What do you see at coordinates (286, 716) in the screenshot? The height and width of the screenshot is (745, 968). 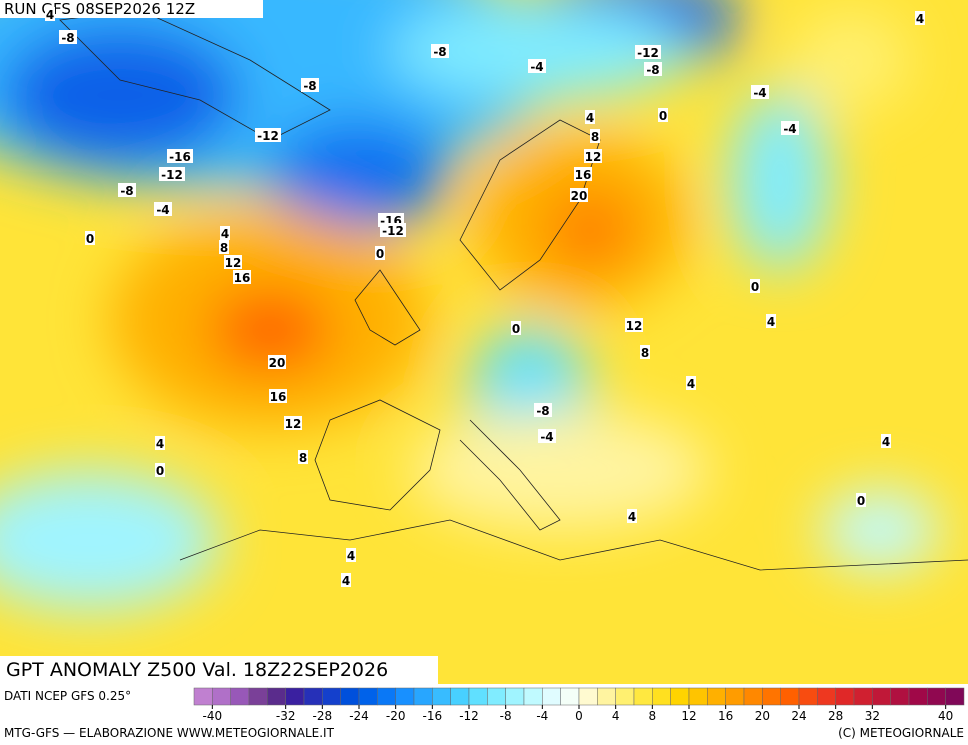 I see `colorbar-tick-label: -32` at bounding box center [286, 716].